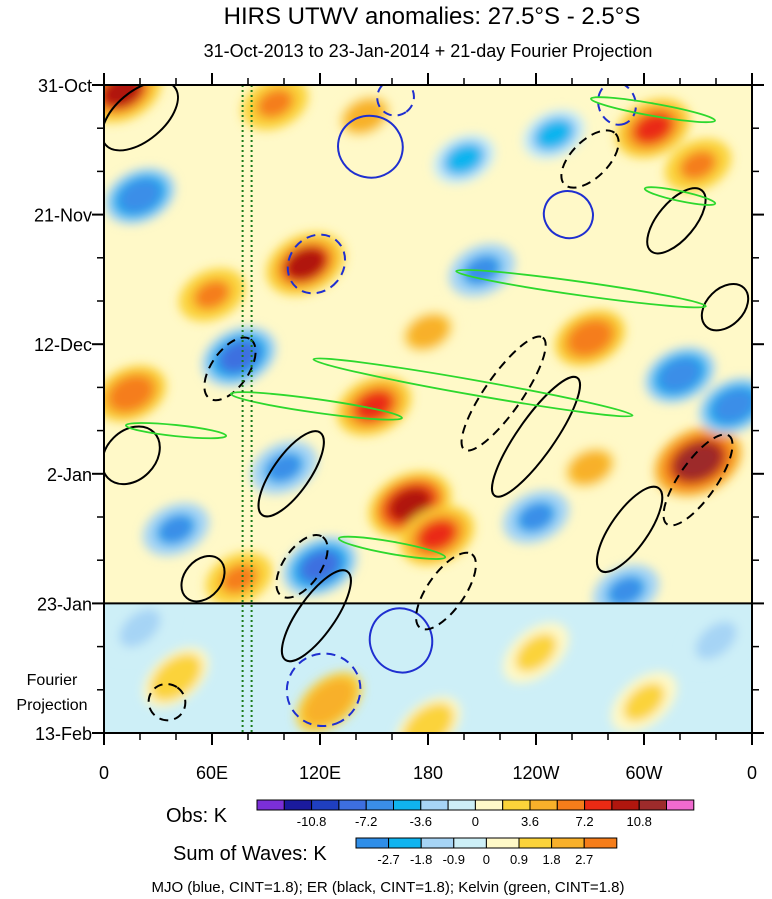 The width and height of the screenshot is (772, 899). I want to click on waves-colorbar: -2.7 -1.8 -0.9 0 0.9 1.8 2.7, so click(486, 852).